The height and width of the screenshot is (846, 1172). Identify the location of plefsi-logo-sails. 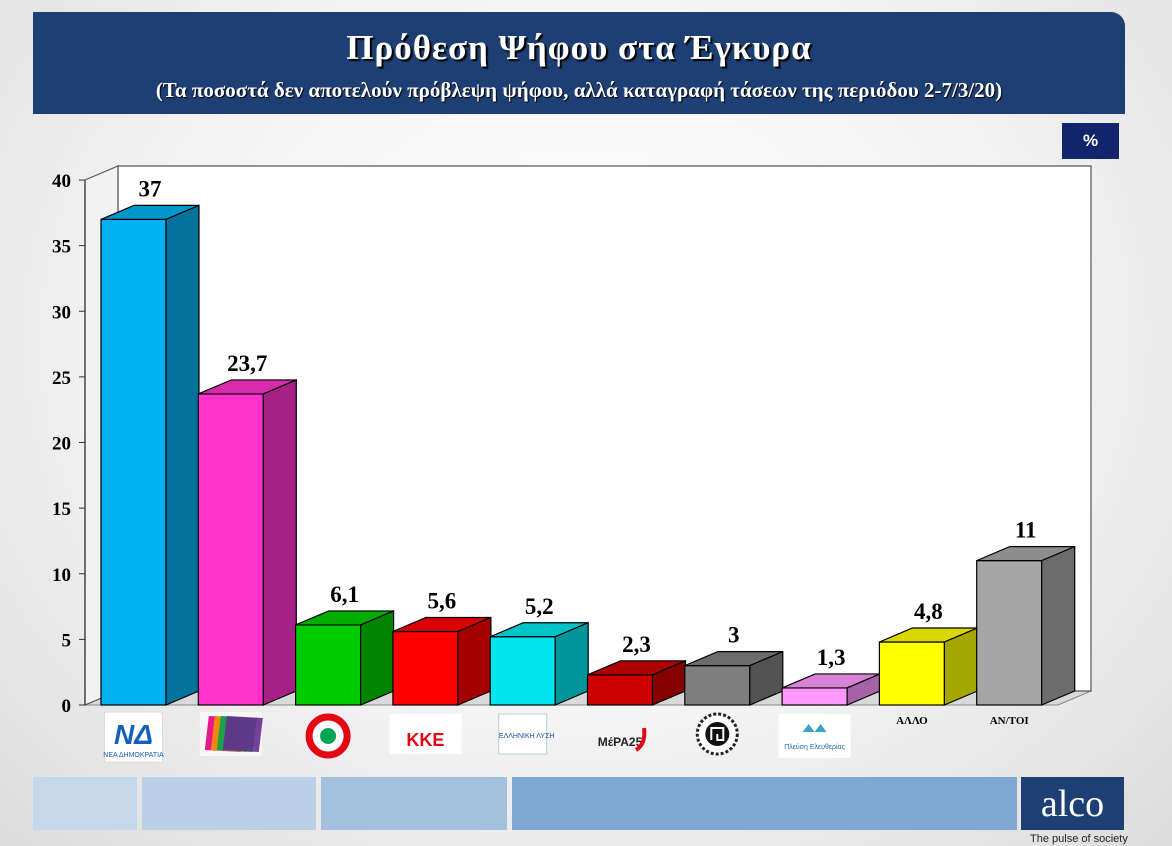
(814, 728).